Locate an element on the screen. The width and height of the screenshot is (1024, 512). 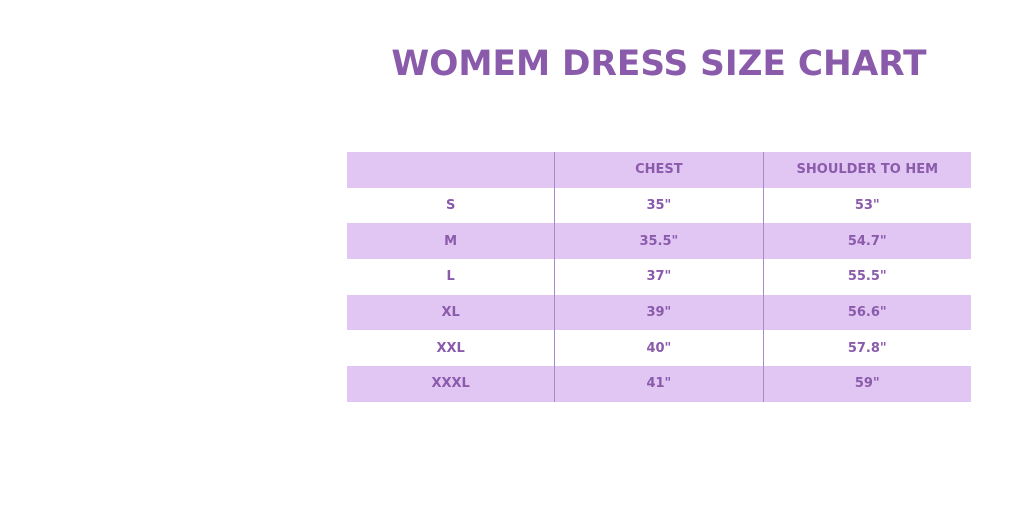
table-row: XXL 40" 57.8" is located at coordinates (659, 348).